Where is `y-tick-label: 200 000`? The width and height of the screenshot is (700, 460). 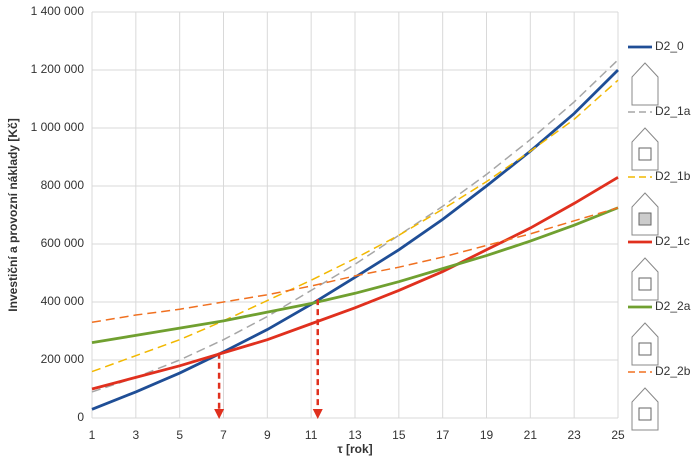
y-tick-label: 200 000 is located at coordinates (63, 359).